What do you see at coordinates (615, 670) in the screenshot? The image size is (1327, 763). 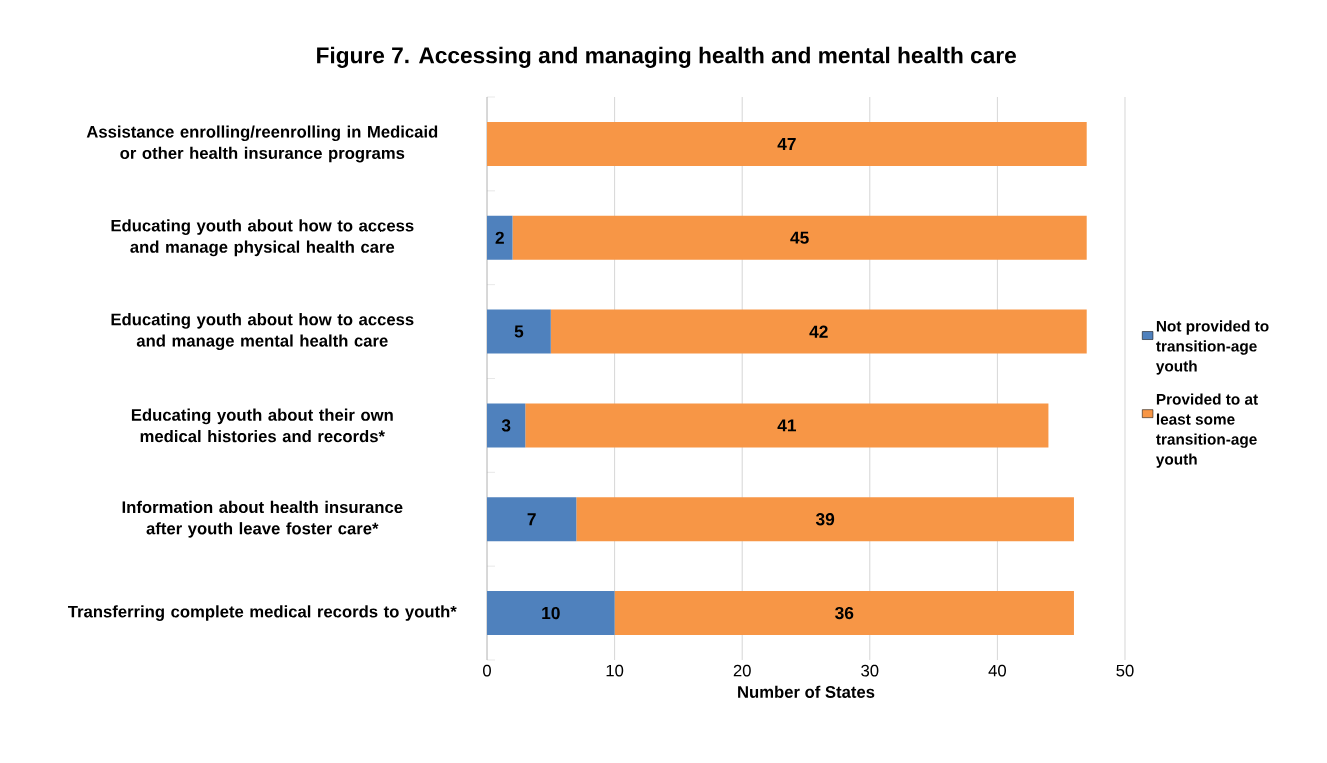 I see `x-tick-label: 10` at bounding box center [615, 670].